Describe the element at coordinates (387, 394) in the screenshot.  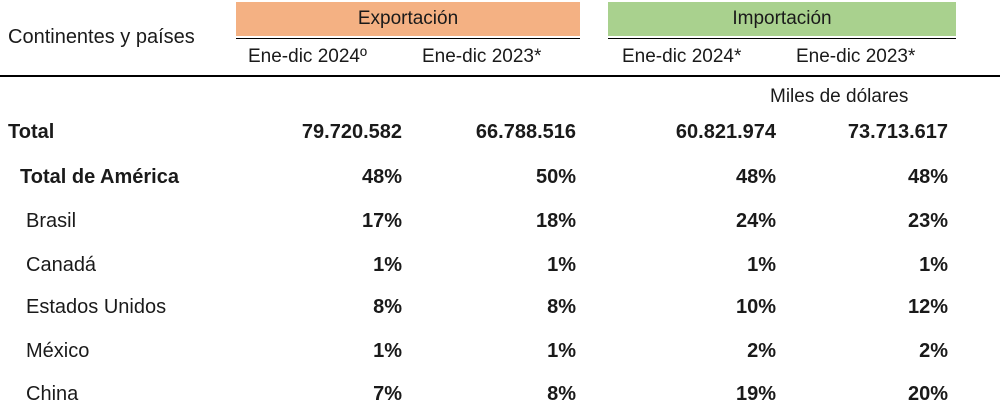
I see `cell-value: 7%` at that location.